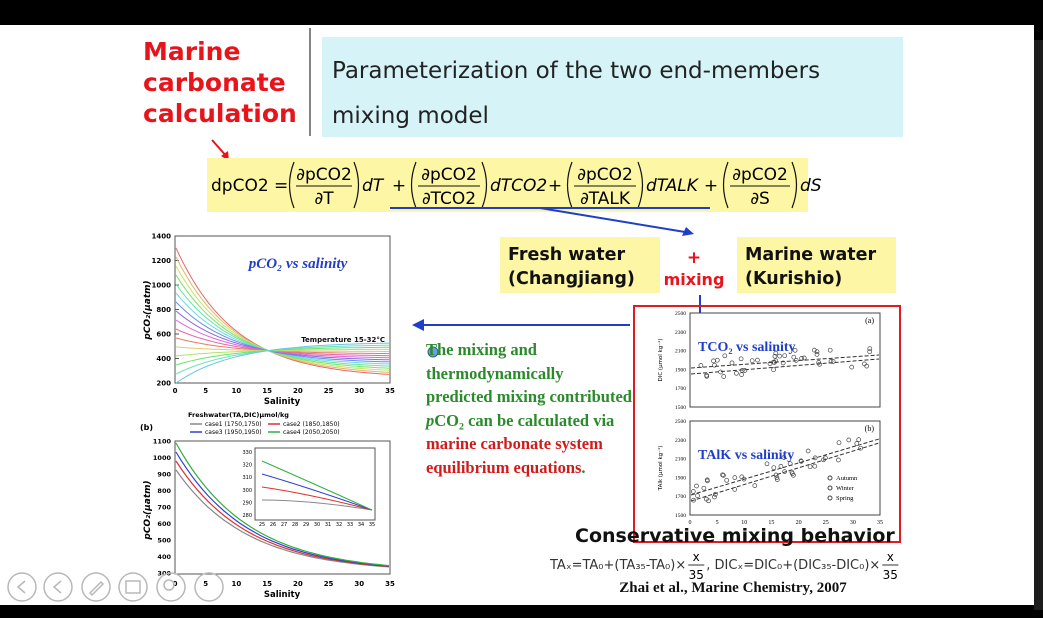 This screenshot has width=1043, height=618. I want to click on next-button, so click(58, 587).